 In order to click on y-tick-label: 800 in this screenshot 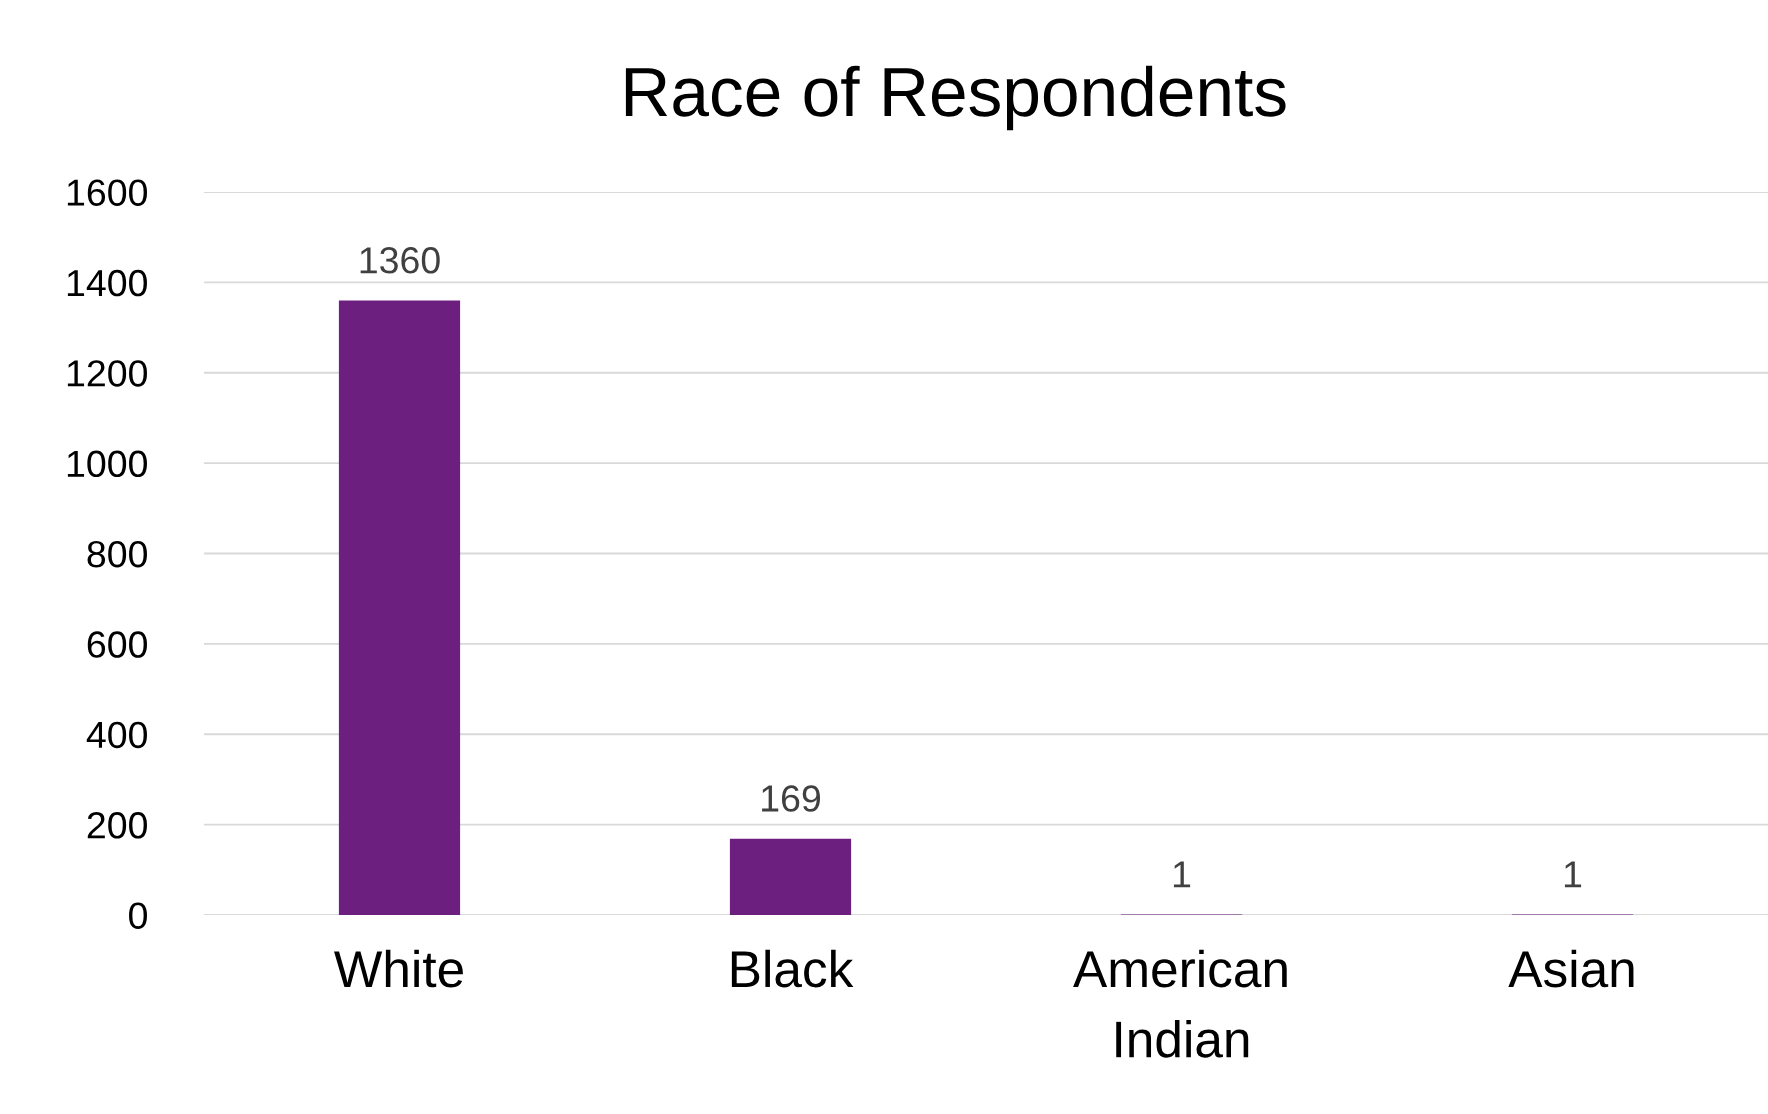, I will do `click(117, 554)`.